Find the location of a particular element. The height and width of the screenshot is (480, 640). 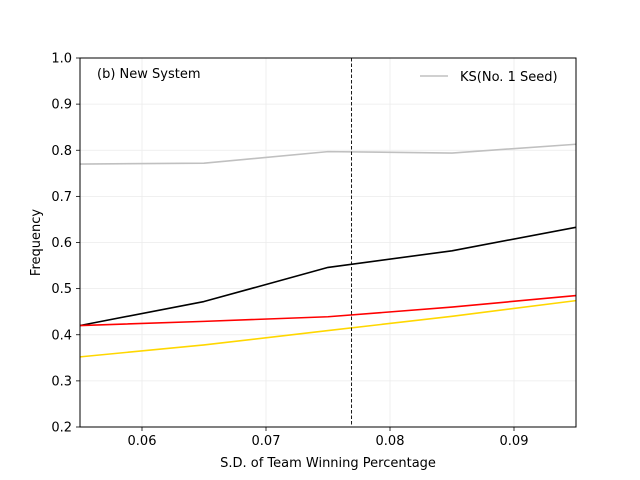

y-tick-label-6: 0.8 is located at coordinates (61, 151).